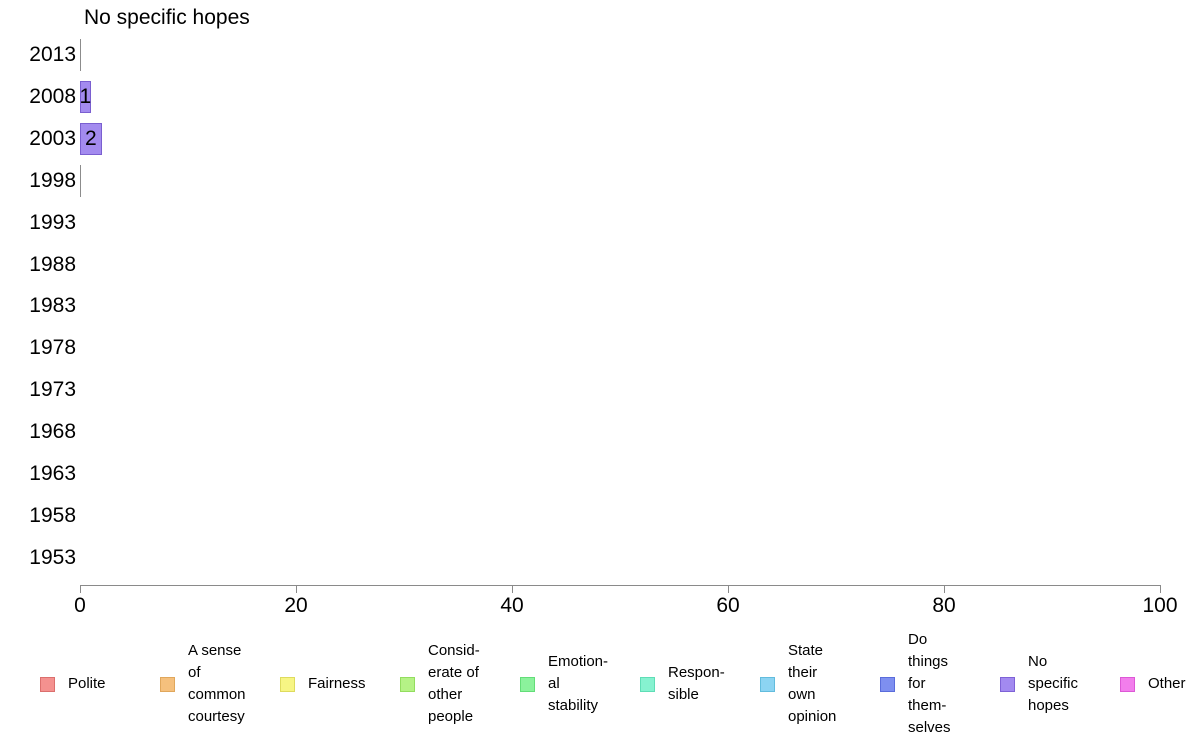 This screenshot has width=1188, height=736. Describe the element at coordinates (52, 515) in the screenshot. I see `y-axis-label: 1958` at that location.